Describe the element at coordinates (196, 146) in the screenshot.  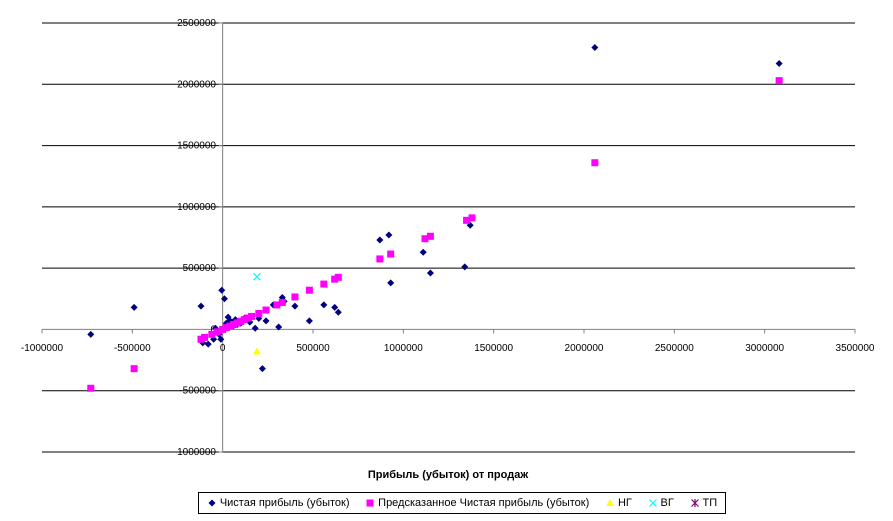
I see `y-tick-label: 1500000` at that location.